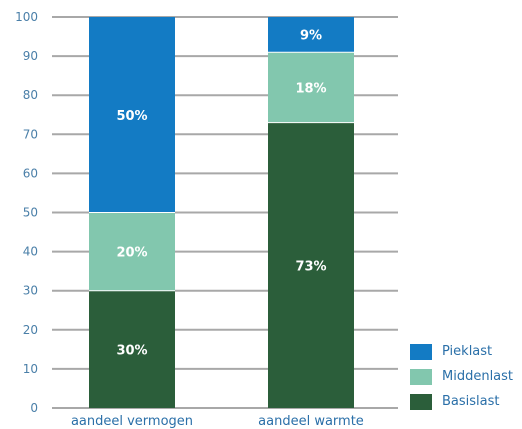 Image resolution: width=522 pixels, height=429 pixels. I want to click on segment-label: 50%, so click(131, 116).